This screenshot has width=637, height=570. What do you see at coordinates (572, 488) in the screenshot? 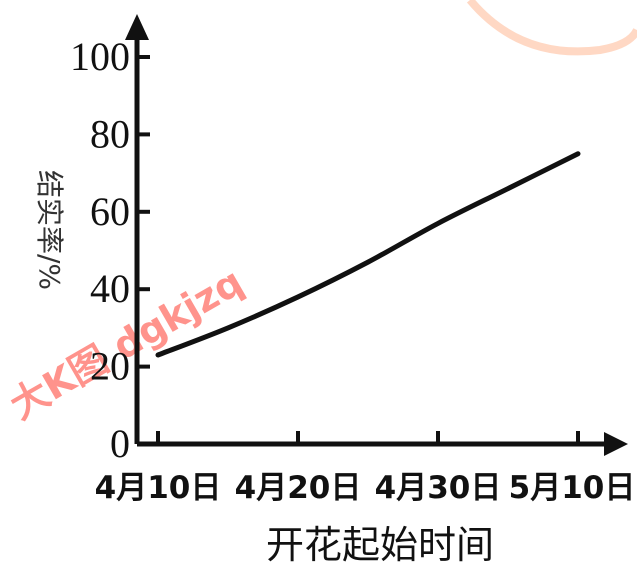
I see `x-tick-label: 5月10日` at bounding box center [572, 488].